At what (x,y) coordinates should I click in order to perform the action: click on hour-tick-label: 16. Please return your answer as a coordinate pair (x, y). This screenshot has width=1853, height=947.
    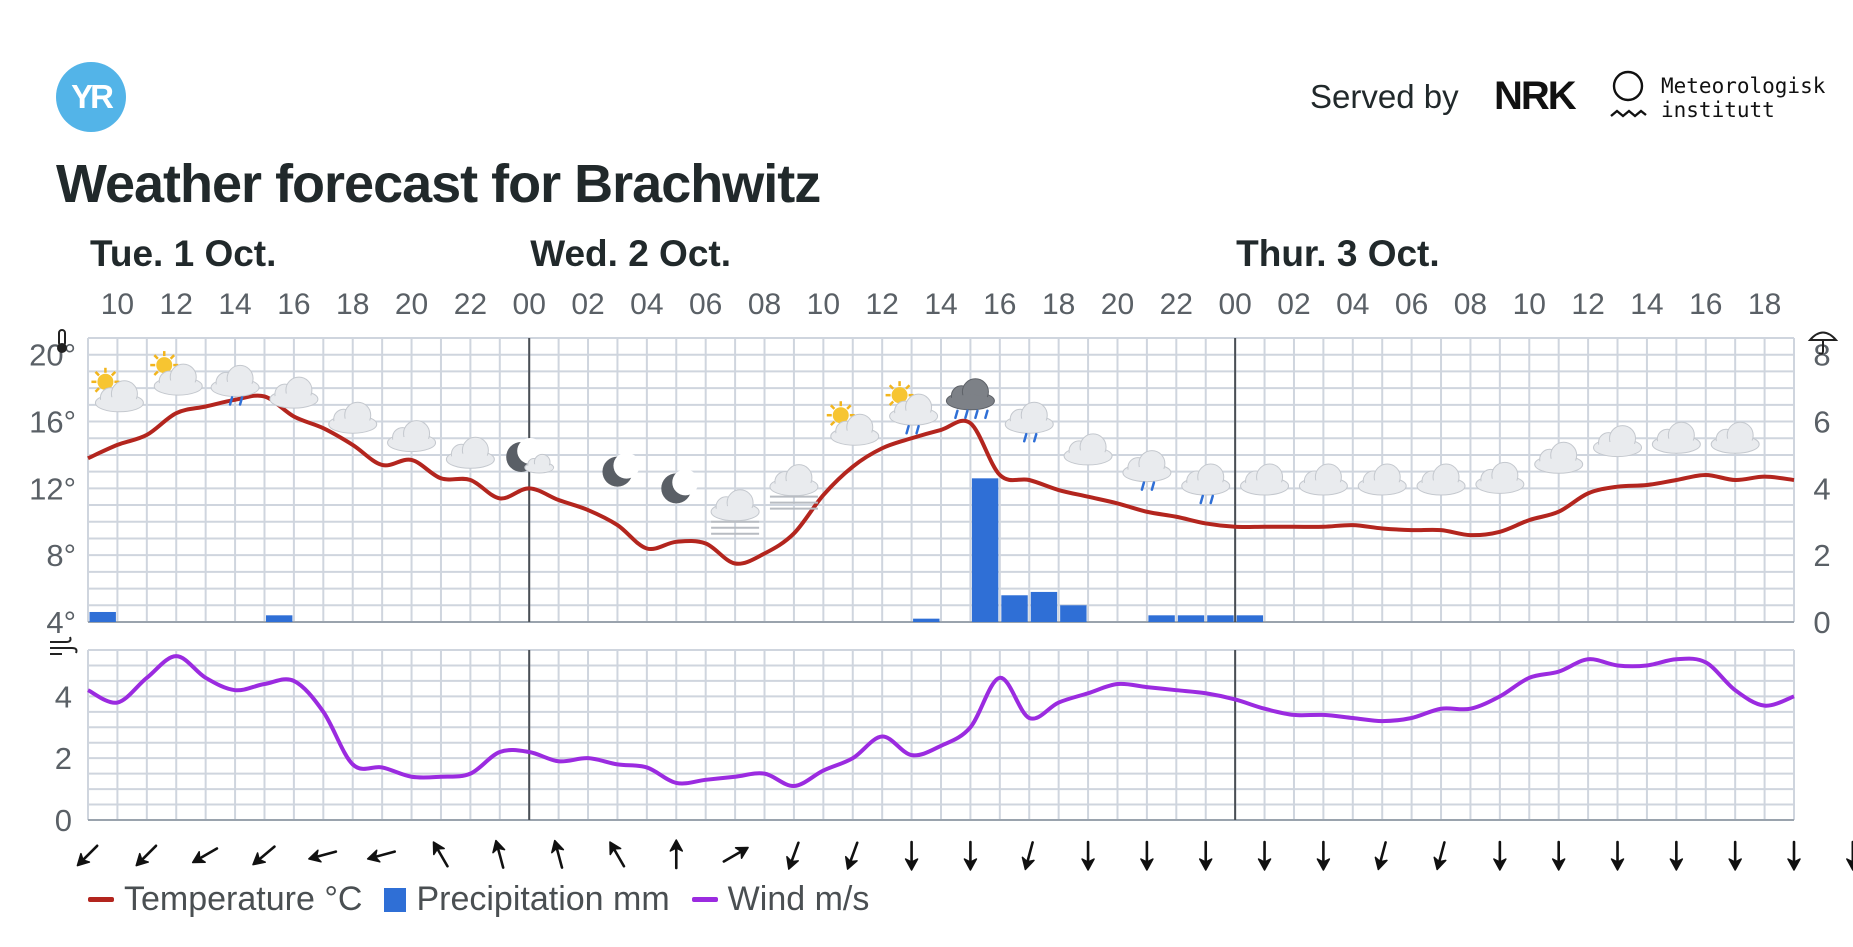
    Looking at the image, I should click on (1705, 304).